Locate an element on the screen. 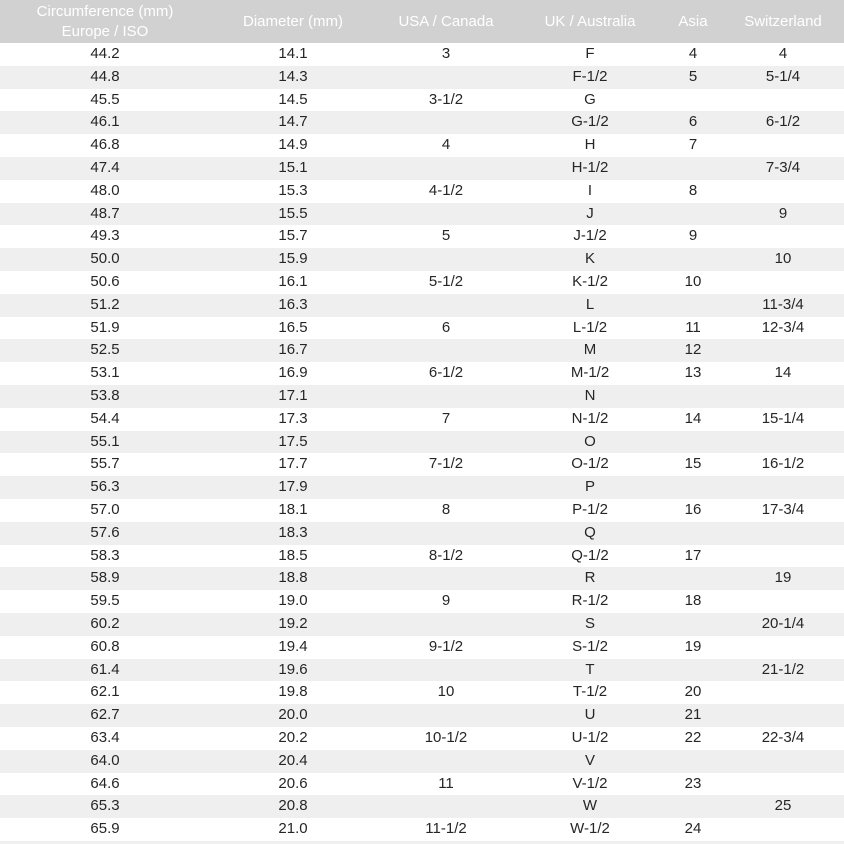 This screenshot has width=844, height=844. cell-uk_australia: J is located at coordinates (590, 213).